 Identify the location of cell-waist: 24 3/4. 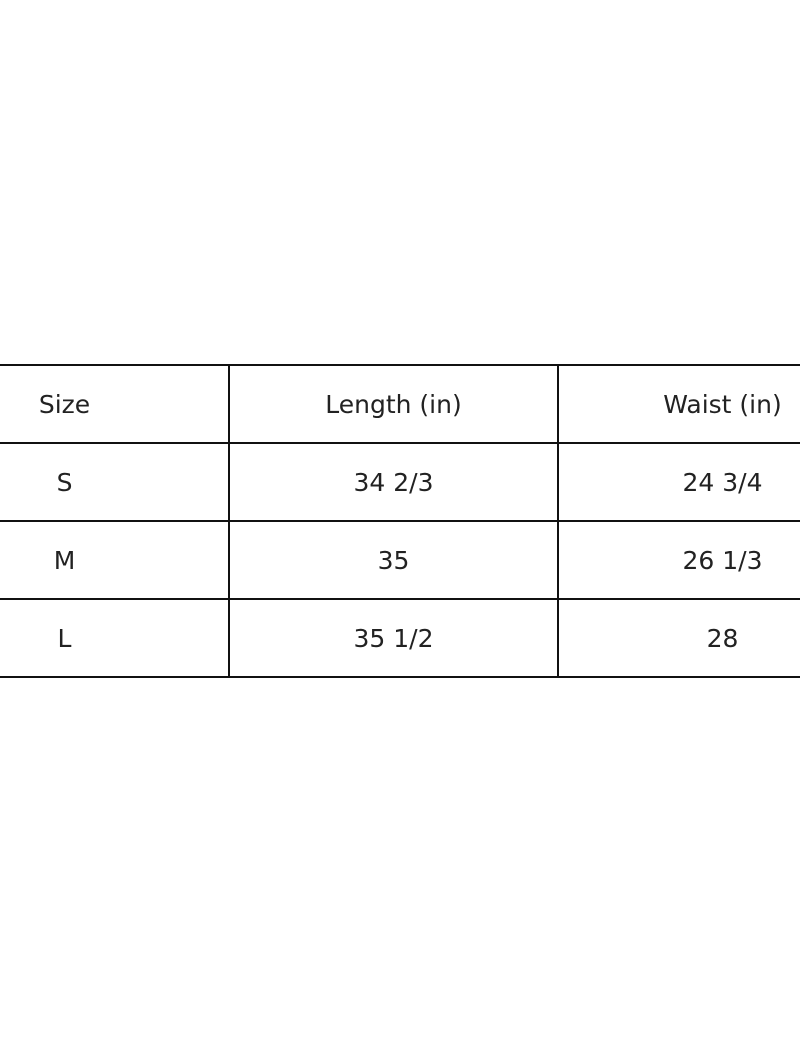
(678, 482).